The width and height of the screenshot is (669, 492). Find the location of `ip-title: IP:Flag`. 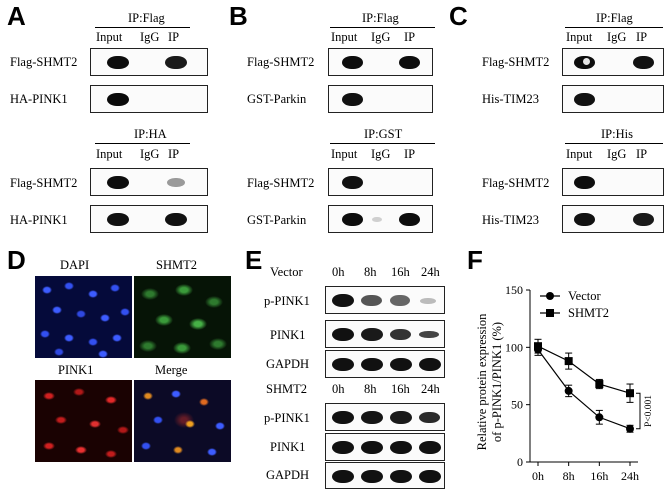

ip-title: IP:Flag is located at coordinates (146, 18).